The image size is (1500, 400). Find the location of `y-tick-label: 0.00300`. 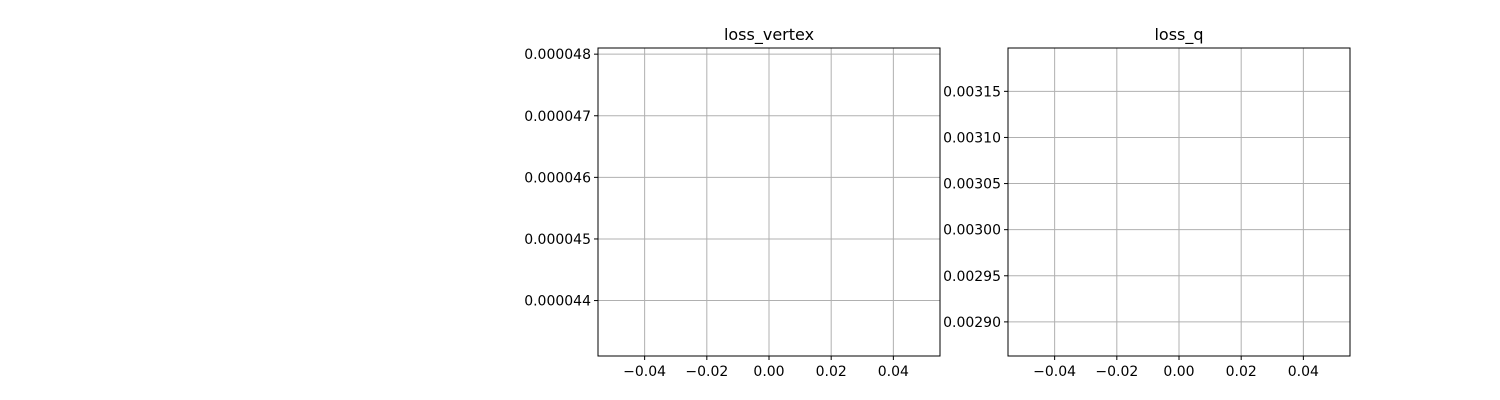

y-tick-label: 0.00300 is located at coordinates (972, 231).